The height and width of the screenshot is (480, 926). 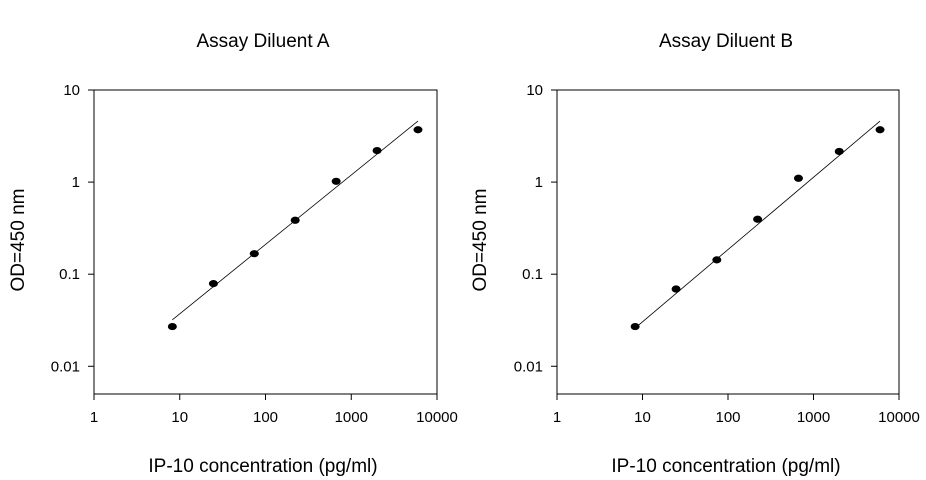 What do you see at coordinates (757, 224) in the screenshot?
I see `fit-line` at bounding box center [757, 224].